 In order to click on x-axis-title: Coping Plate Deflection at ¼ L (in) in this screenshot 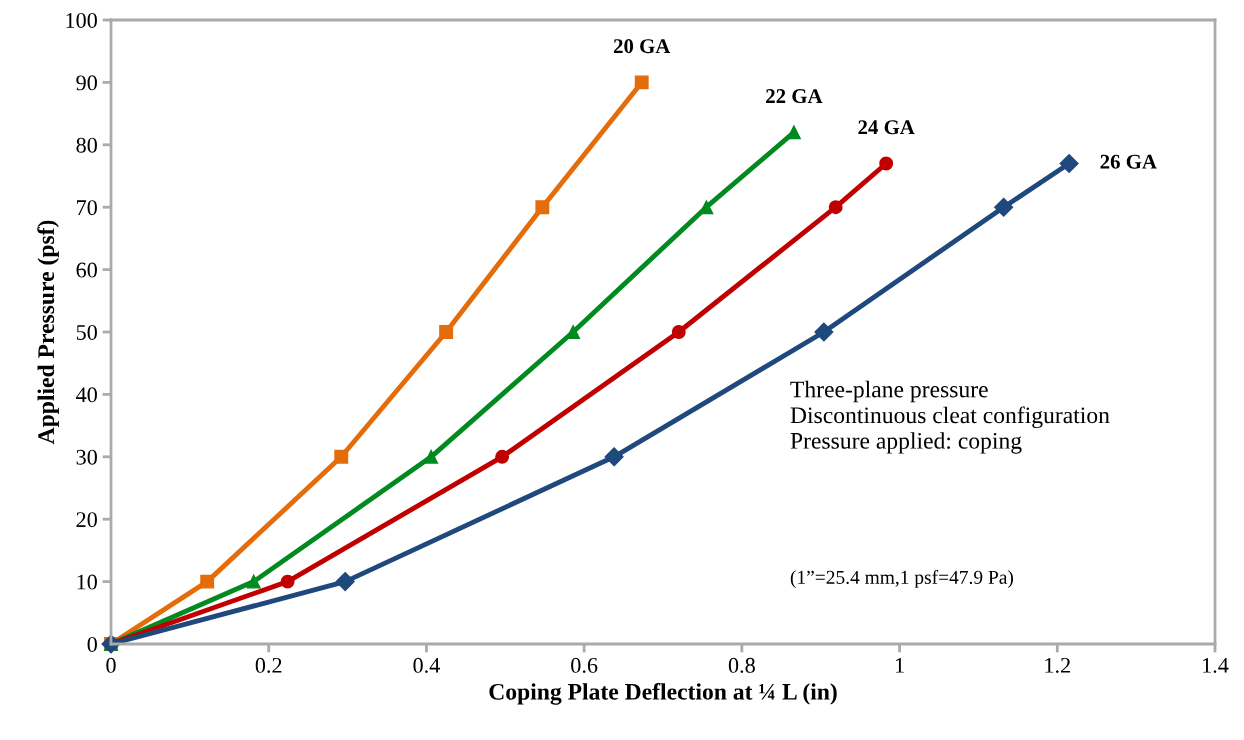, I will do `click(663, 693)`.